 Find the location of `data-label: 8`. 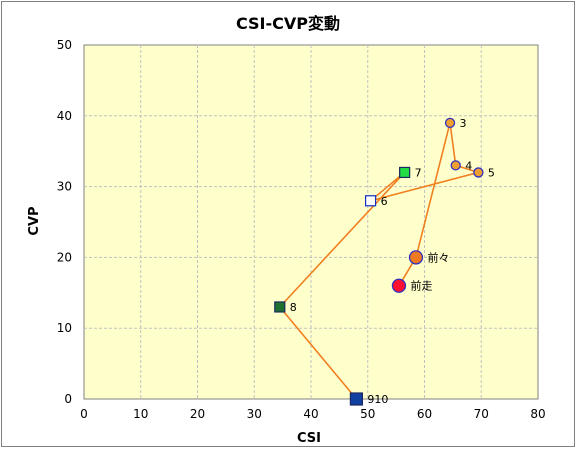

data-label: 8 is located at coordinates (293, 307).